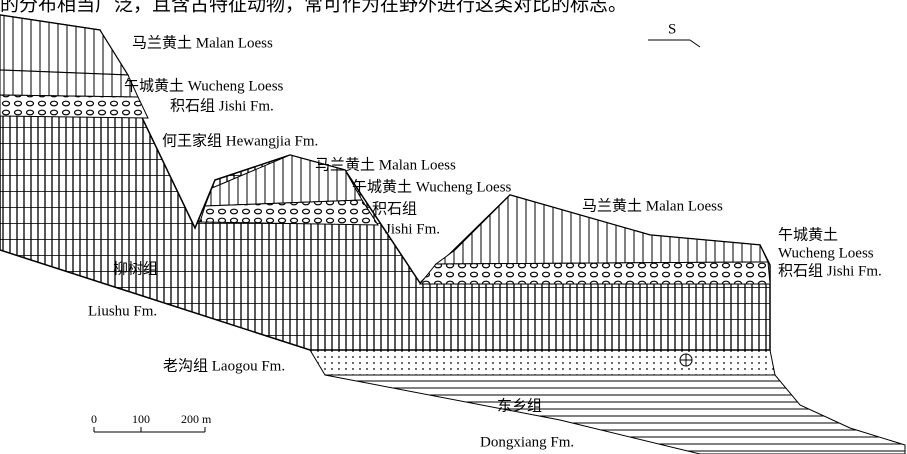 This screenshot has width=907, height=454. I want to click on label: 午城黄土, so click(808, 234).